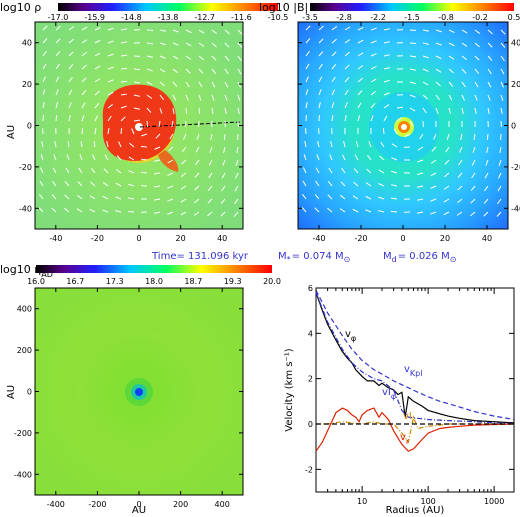  Describe the element at coordinates (138, 238) in the screenshot. I see `x-tick-label: 0` at that location.